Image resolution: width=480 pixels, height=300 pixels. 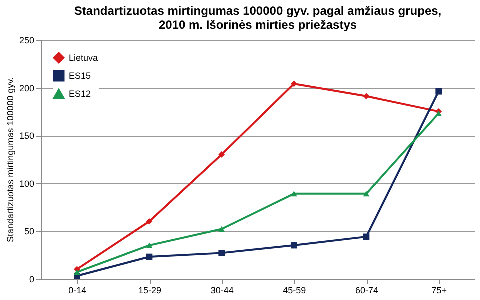 What do you see at coordinates (294, 291) in the screenshot?
I see `x-tick-label: 45-59` at bounding box center [294, 291].